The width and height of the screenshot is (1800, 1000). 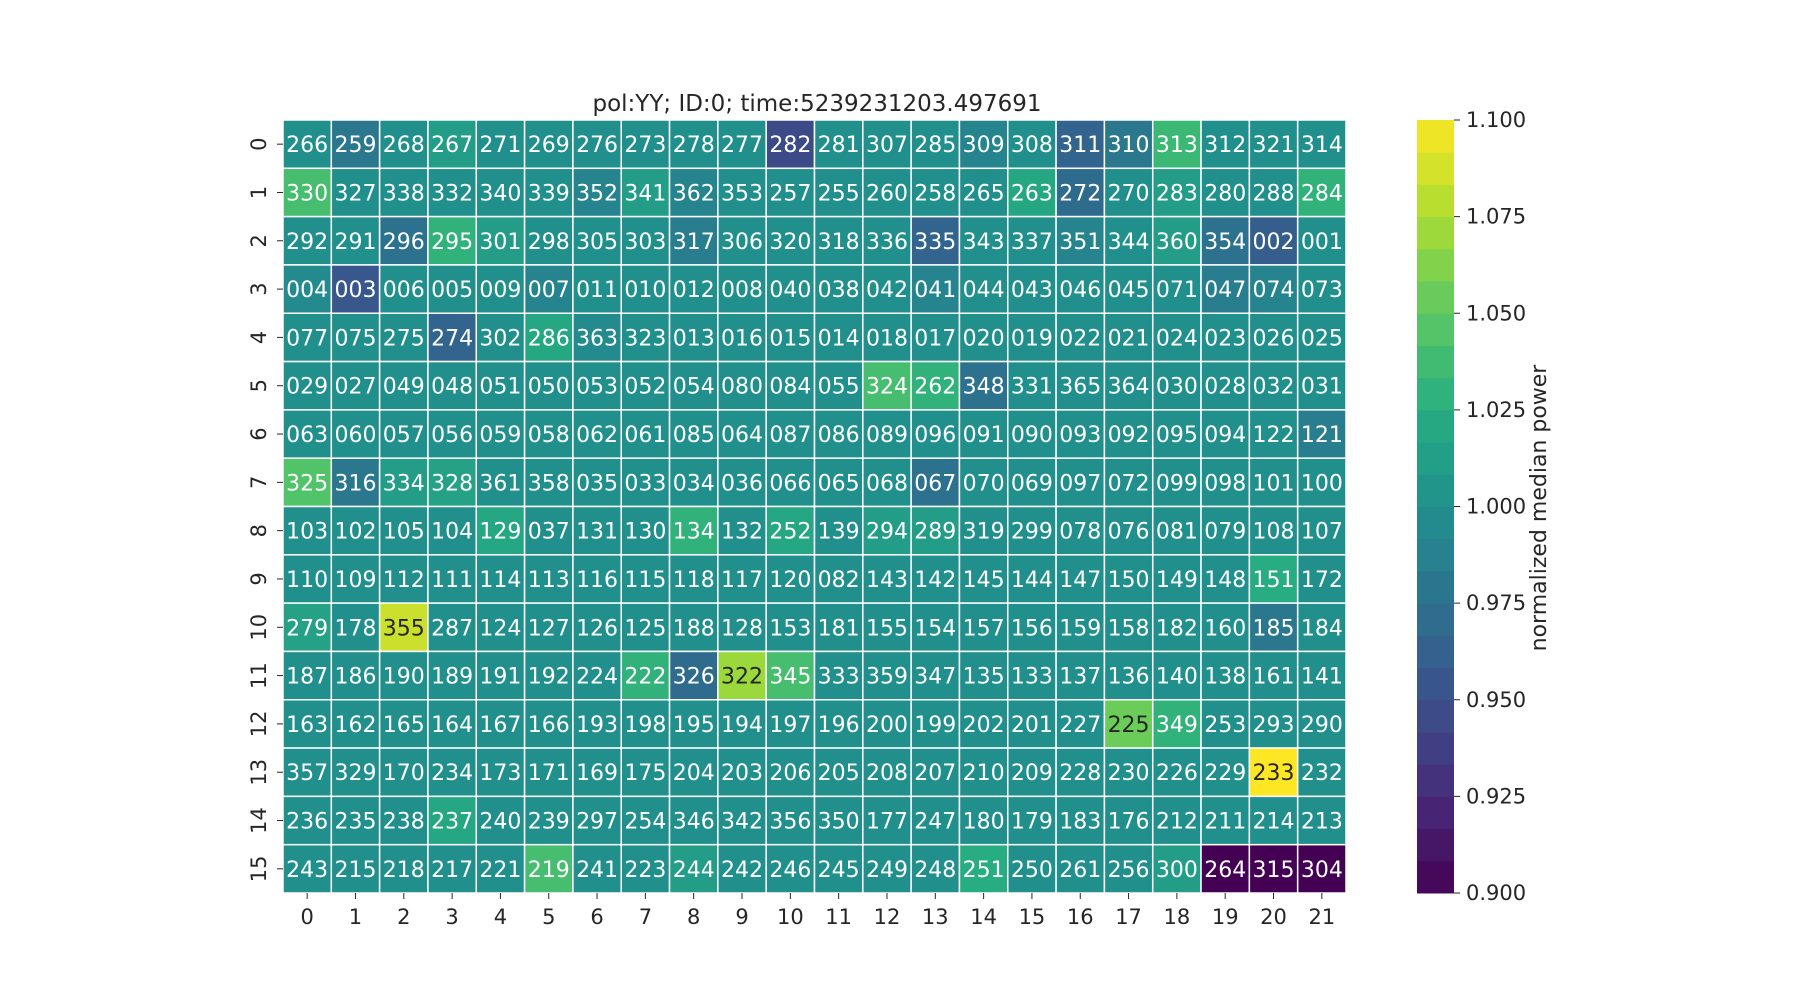 I want to click on cell-label: 175, so click(x=645, y=773).